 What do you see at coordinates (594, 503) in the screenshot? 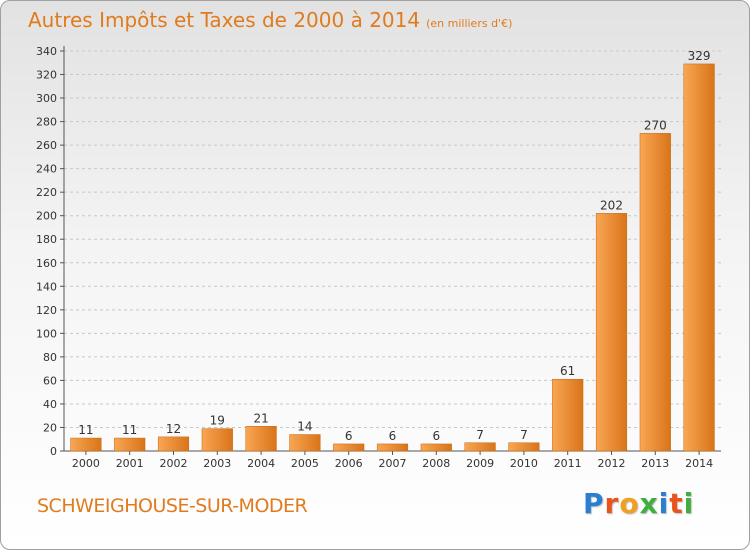
I see `logo-letter: P` at bounding box center [594, 503].